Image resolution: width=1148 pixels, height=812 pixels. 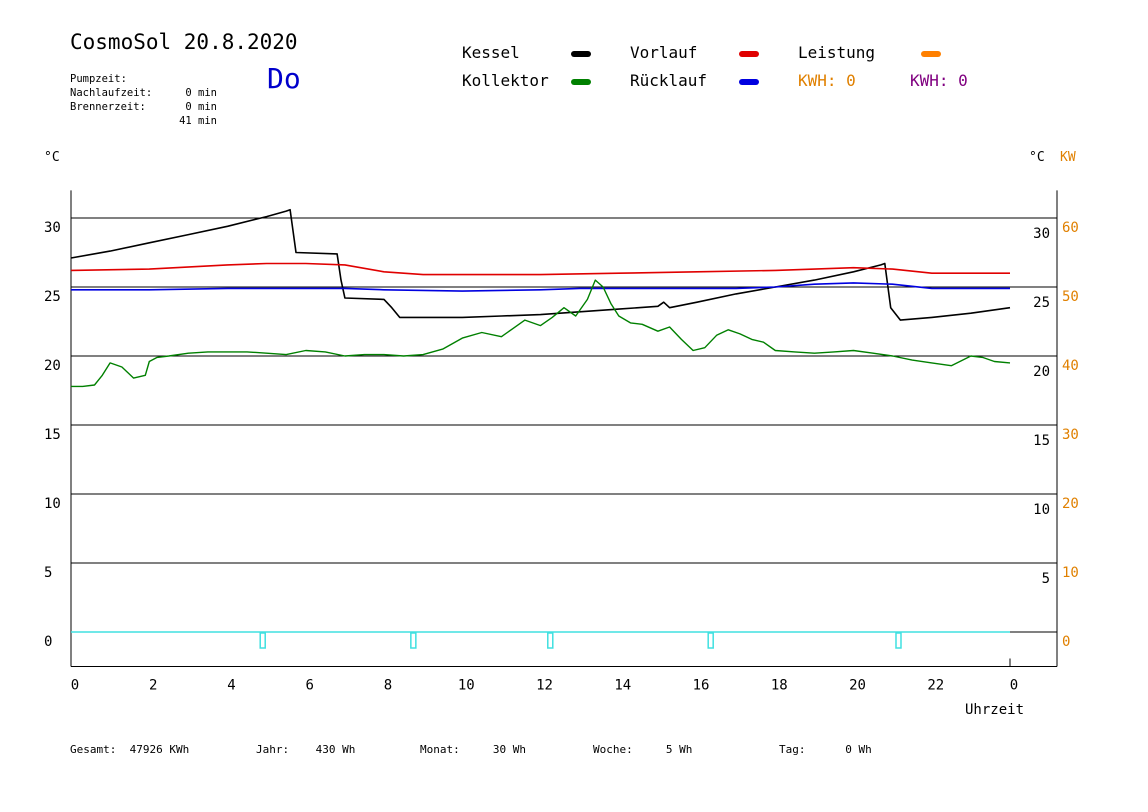 I want to click on footer-label: Tag:, so click(x=792, y=749).